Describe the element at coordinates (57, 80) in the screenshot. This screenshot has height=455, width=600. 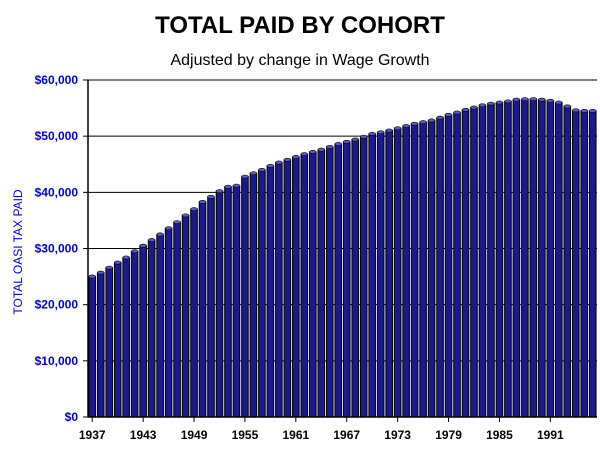
I see `y-tick-label: $60,000` at that location.